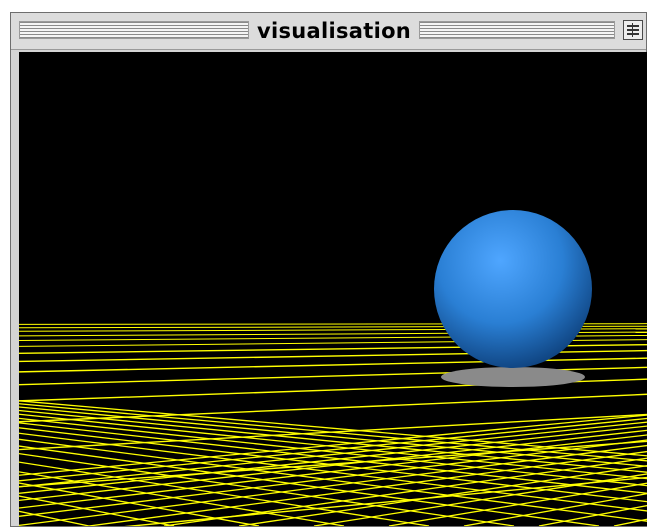  I want to click on sphere-shadow, so click(513, 377).